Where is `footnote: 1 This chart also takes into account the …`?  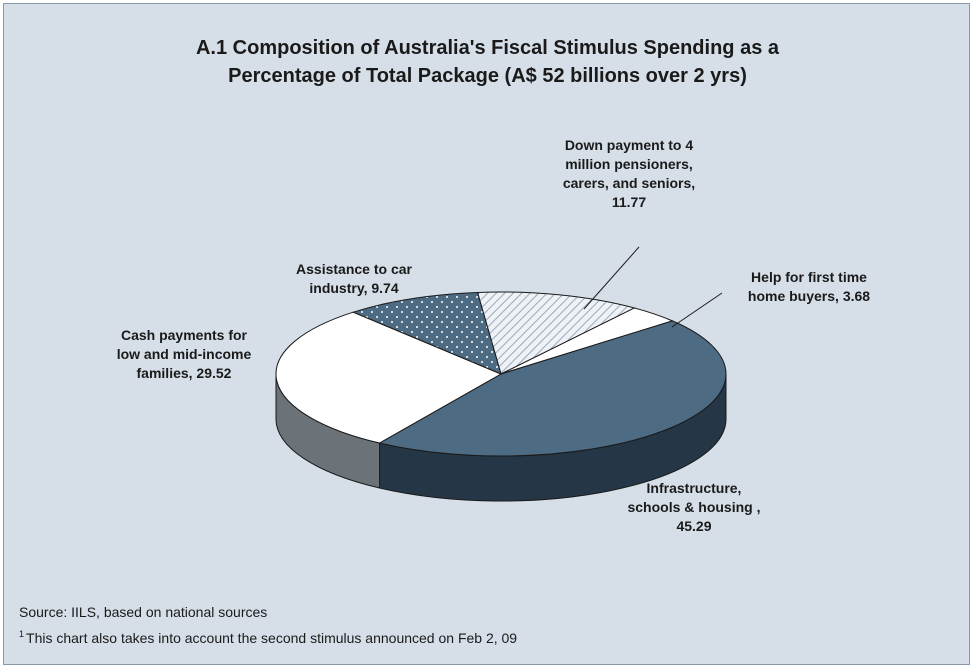
footnote: 1 This chart also takes into account the … is located at coordinates (268, 637).